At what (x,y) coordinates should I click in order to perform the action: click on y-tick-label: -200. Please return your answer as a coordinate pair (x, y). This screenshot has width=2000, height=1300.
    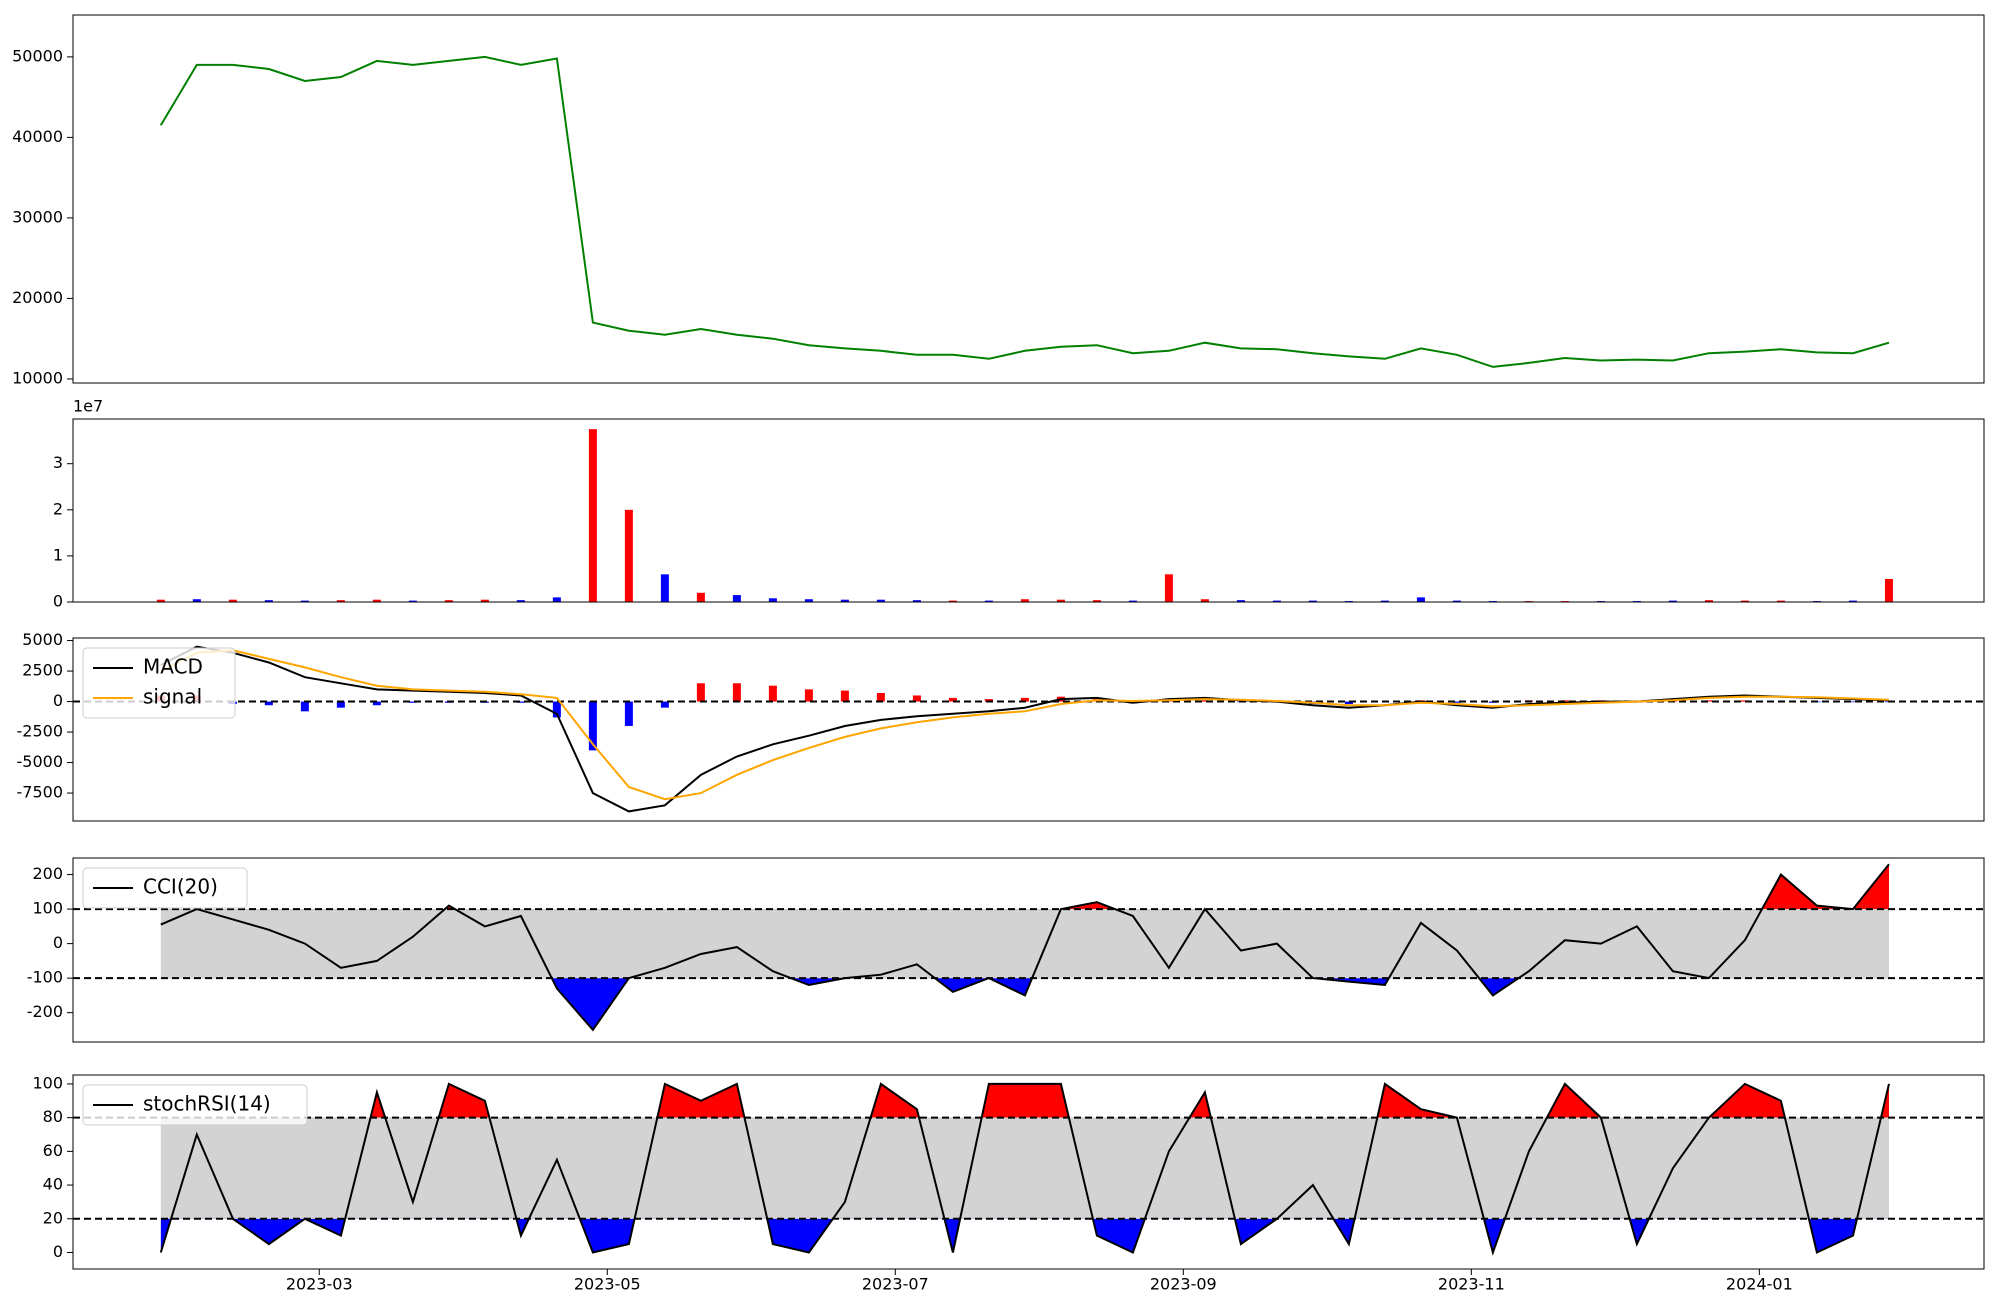
    Looking at the image, I should click on (45, 1011).